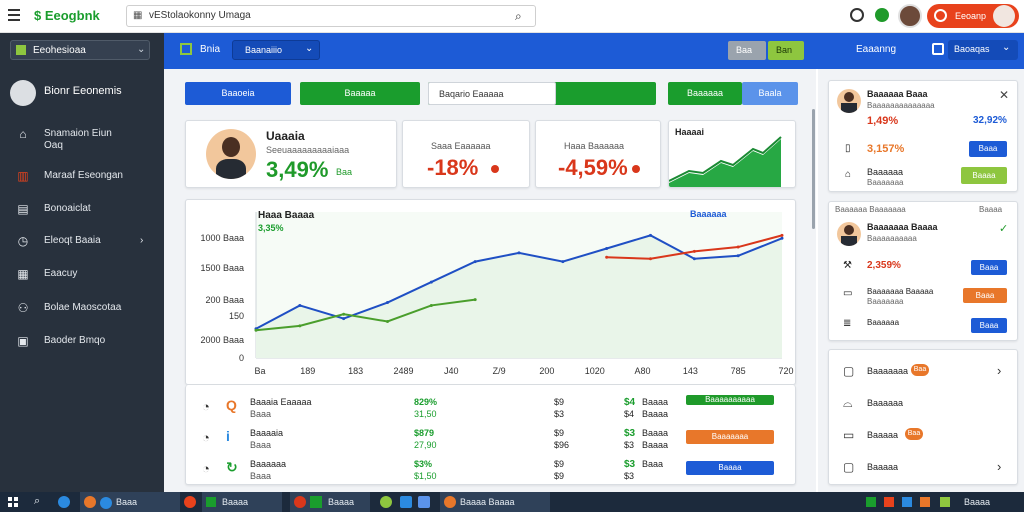 The height and width of the screenshot is (512, 1024). Describe the element at coordinates (705, 93) in the screenshot. I see `toolbar-green-button-2: Baaaaaa` at that location.